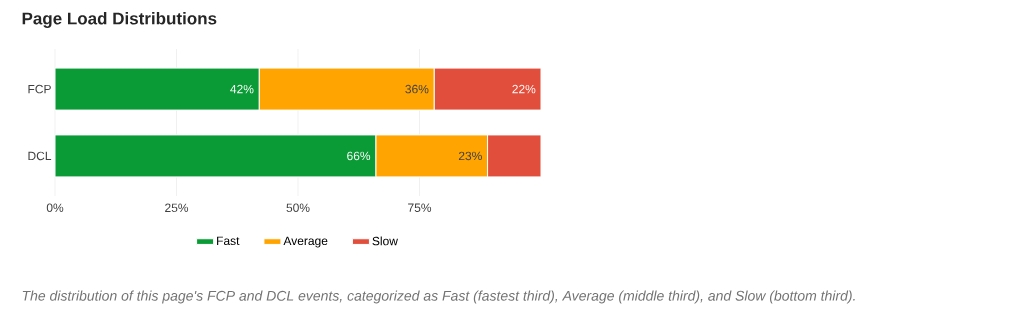 The image size is (1024, 325). What do you see at coordinates (298, 208) in the screenshot?
I see `x-tick-label: 50%` at bounding box center [298, 208].